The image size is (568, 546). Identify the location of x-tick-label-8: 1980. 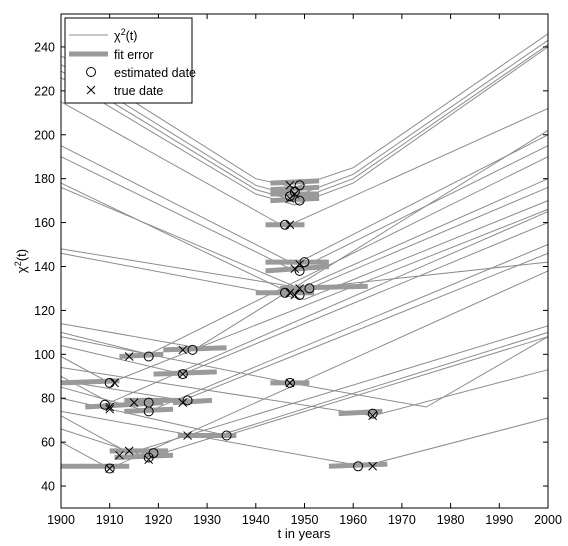
(451, 520).